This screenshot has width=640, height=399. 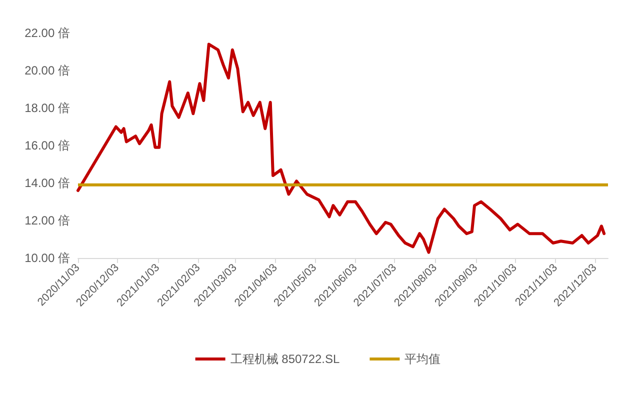 What do you see at coordinates (47, 108) in the screenshot?
I see `y-tick-label: 18.00 倍` at bounding box center [47, 108].